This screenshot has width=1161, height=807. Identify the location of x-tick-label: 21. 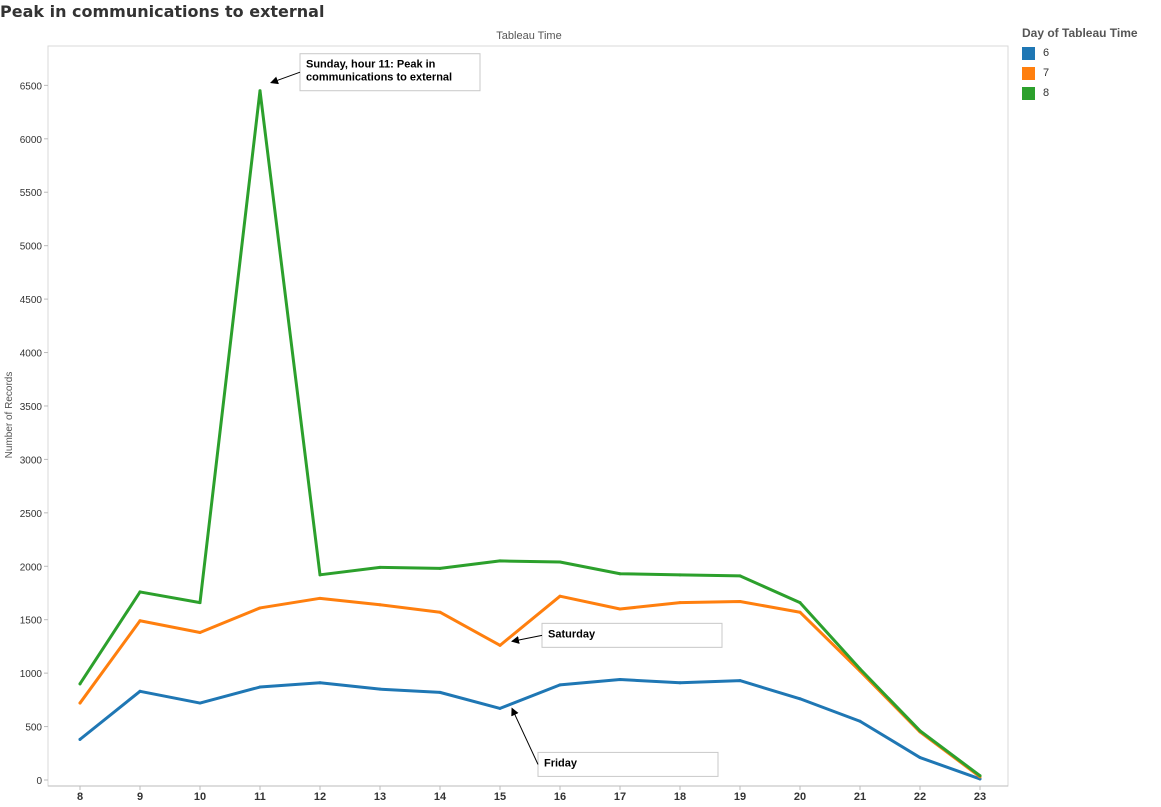
(860, 797).